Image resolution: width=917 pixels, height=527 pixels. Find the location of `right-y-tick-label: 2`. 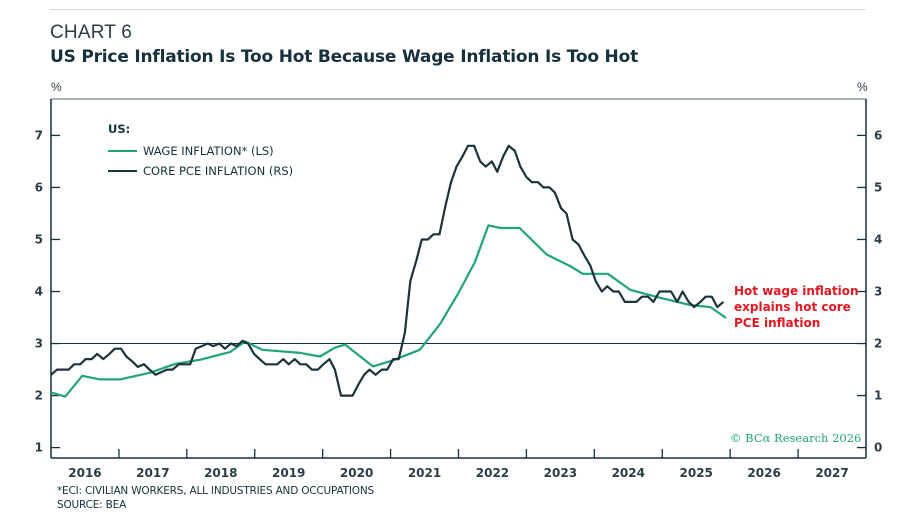

right-y-tick-label: 2 is located at coordinates (878, 344).